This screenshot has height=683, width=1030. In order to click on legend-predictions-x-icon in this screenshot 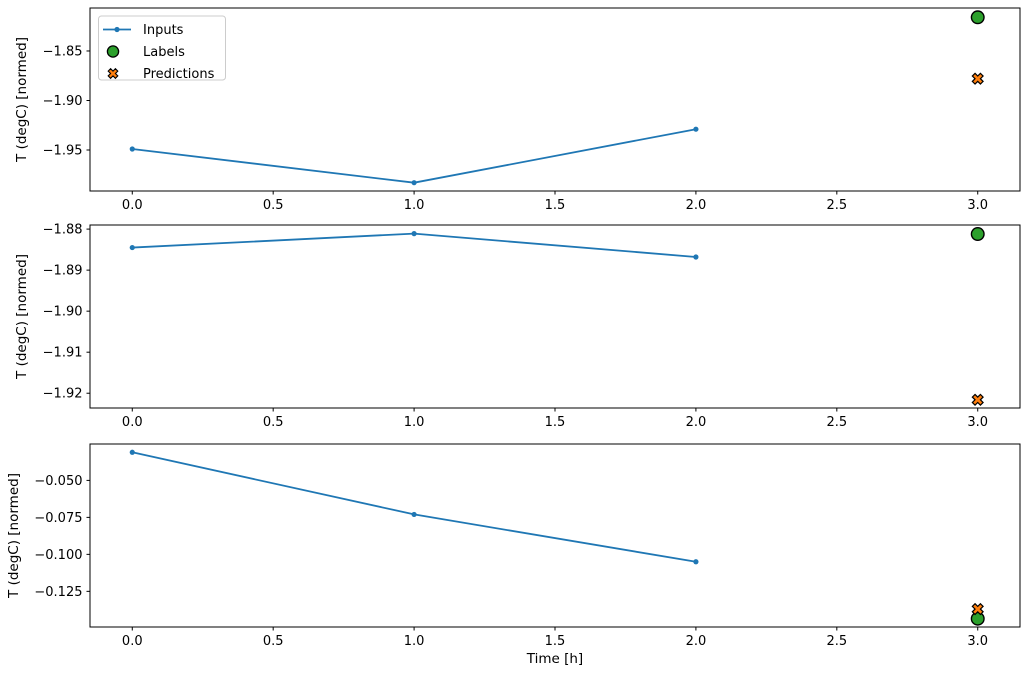, I will do `click(113, 73)`.